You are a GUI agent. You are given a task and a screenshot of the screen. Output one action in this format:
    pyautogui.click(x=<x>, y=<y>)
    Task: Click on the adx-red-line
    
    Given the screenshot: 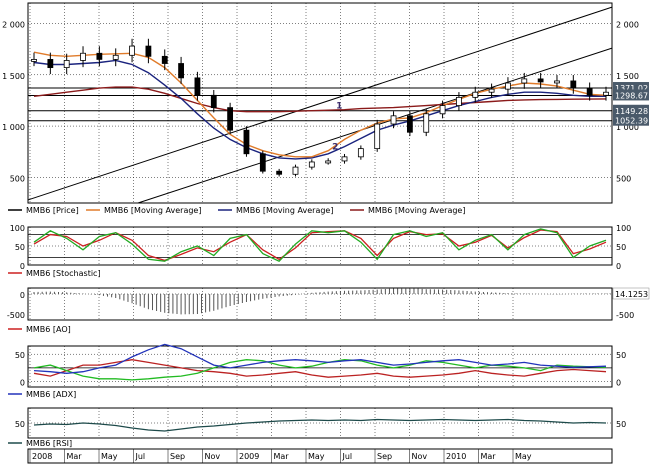 What is the action you would take?
    pyautogui.click(x=320, y=368)
    